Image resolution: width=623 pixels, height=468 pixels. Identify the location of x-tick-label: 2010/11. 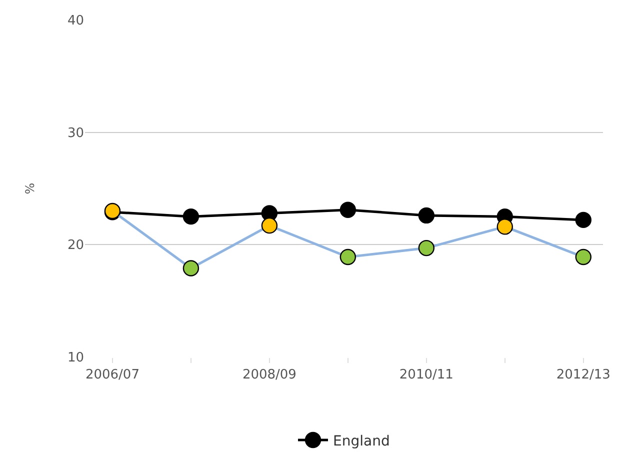
(426, 375).